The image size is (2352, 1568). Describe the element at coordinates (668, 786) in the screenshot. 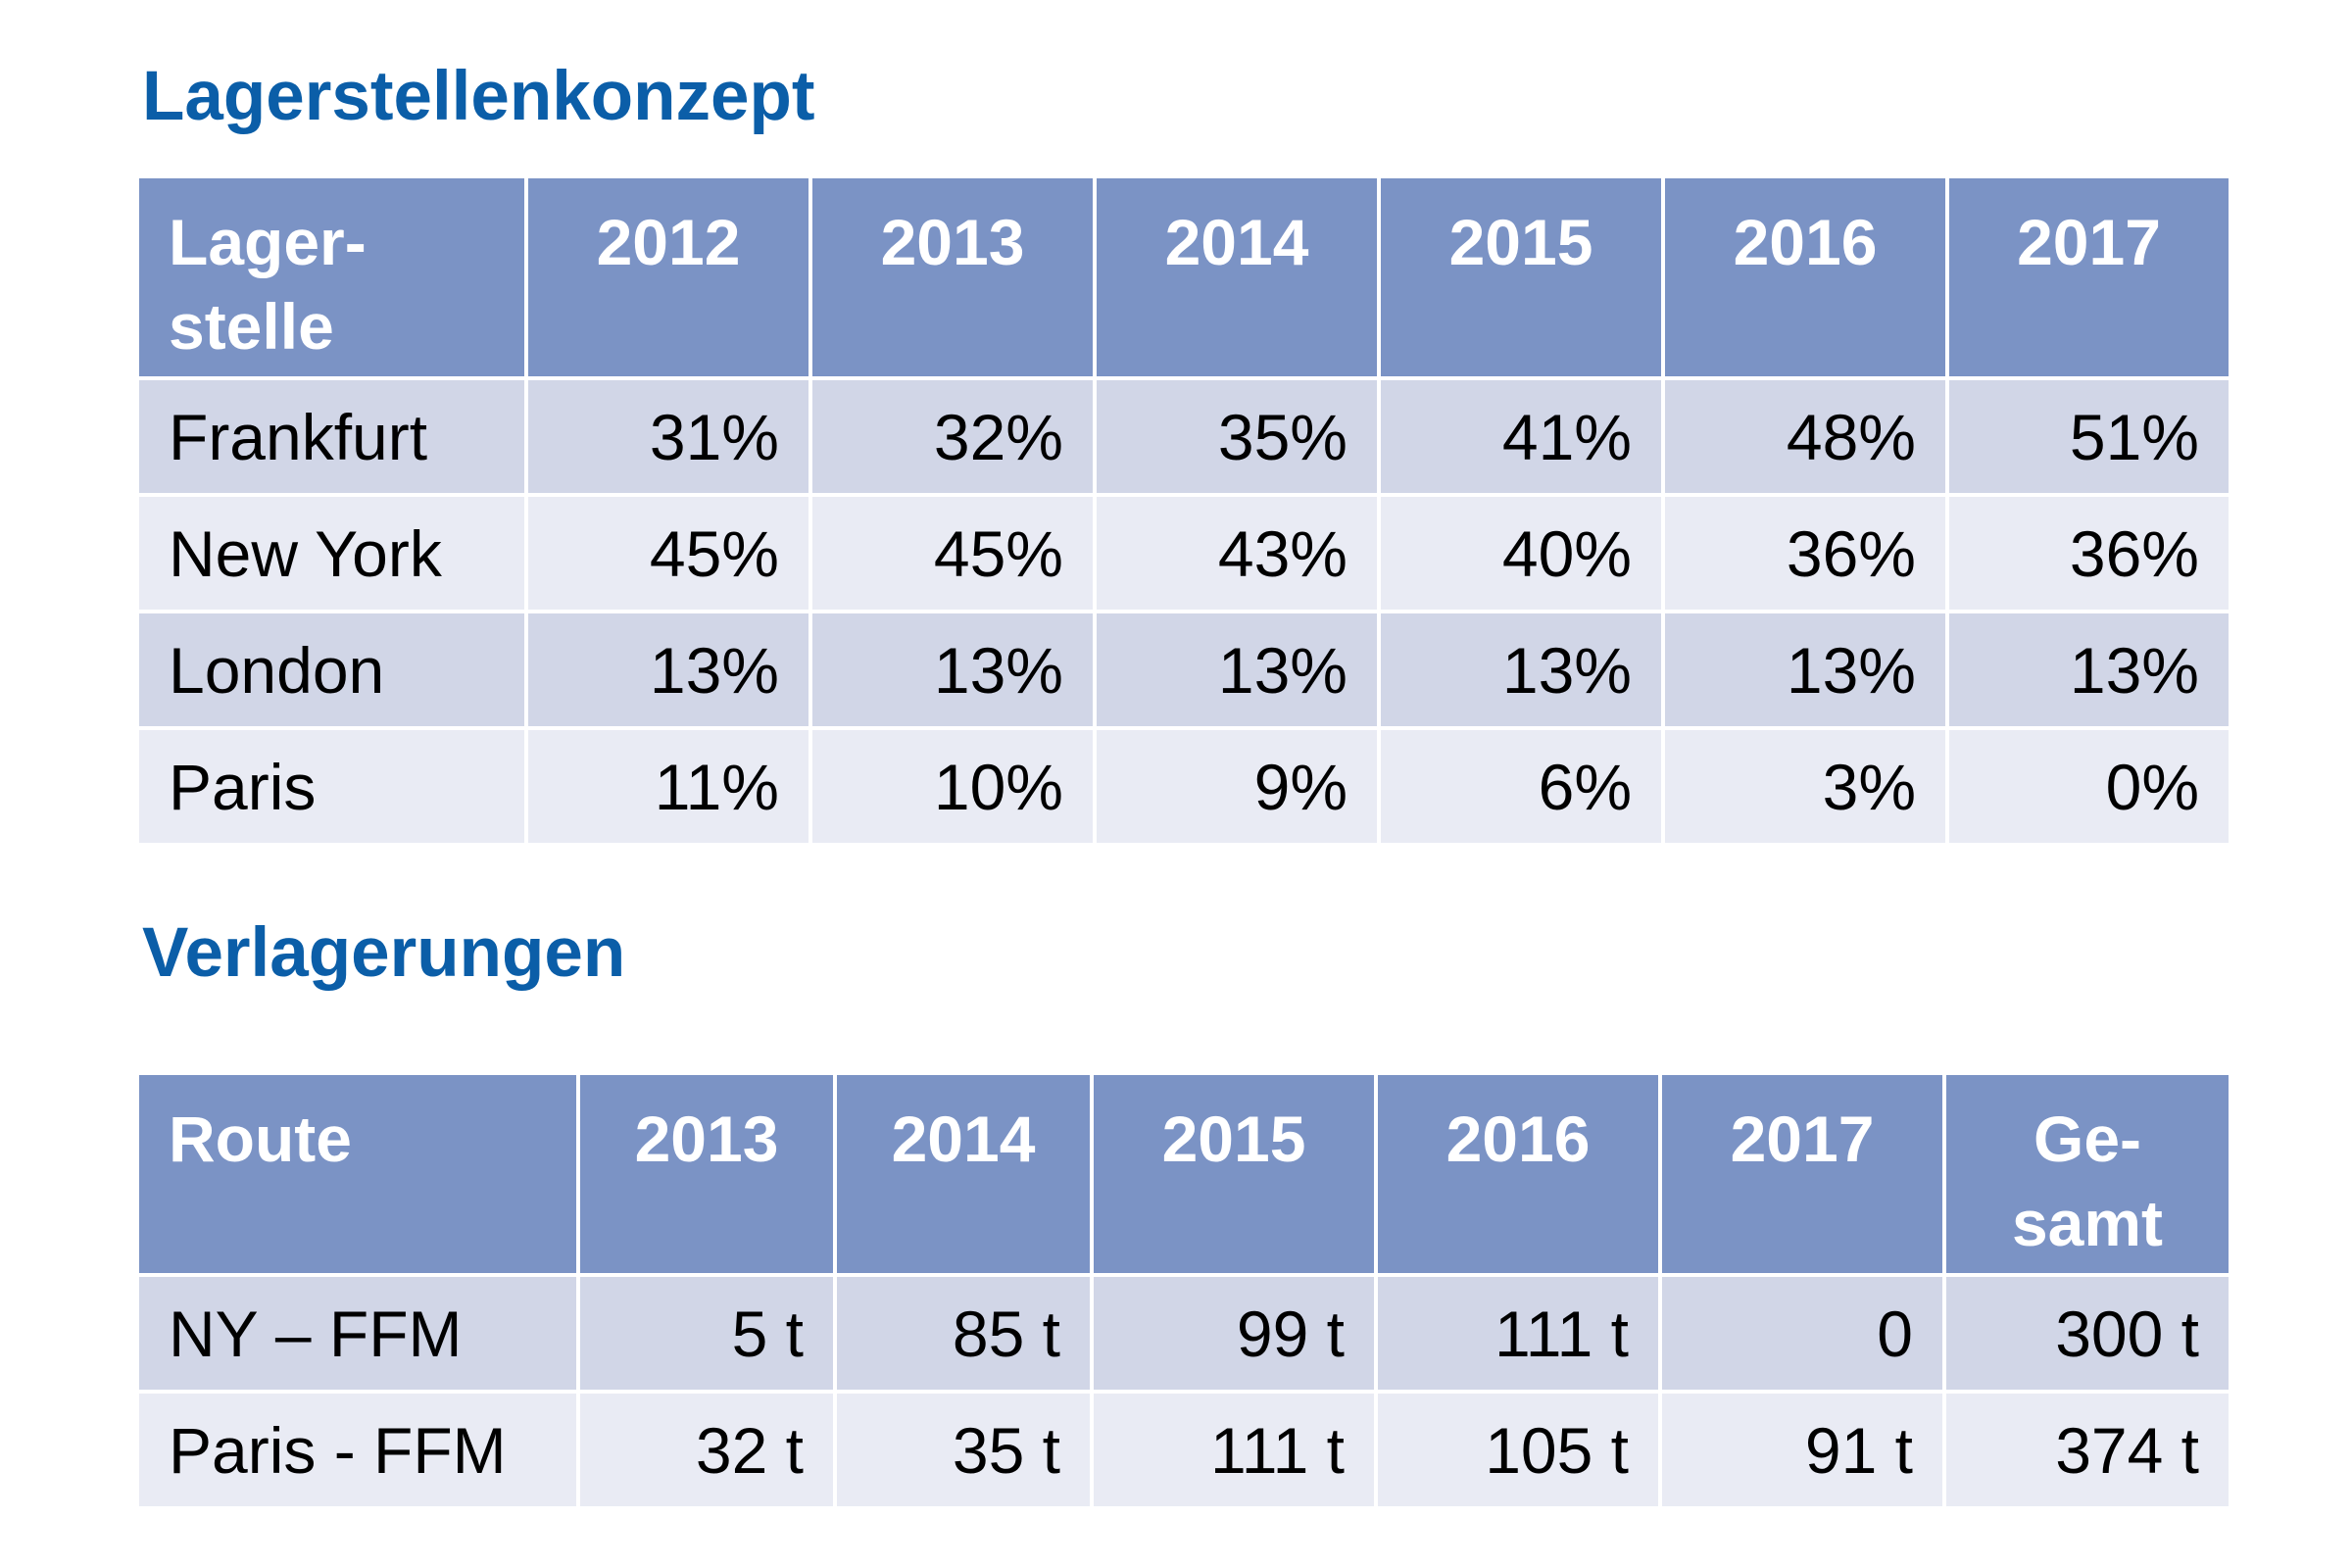

I see `table-cell: 11%` at that location.